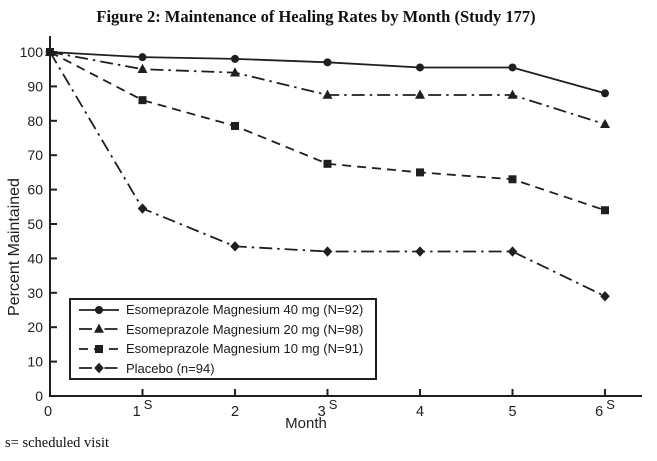  Describe the element at coordinates (170, 368) in the screenshot. I see `legend-label: Placebo (n=94)` at that location.